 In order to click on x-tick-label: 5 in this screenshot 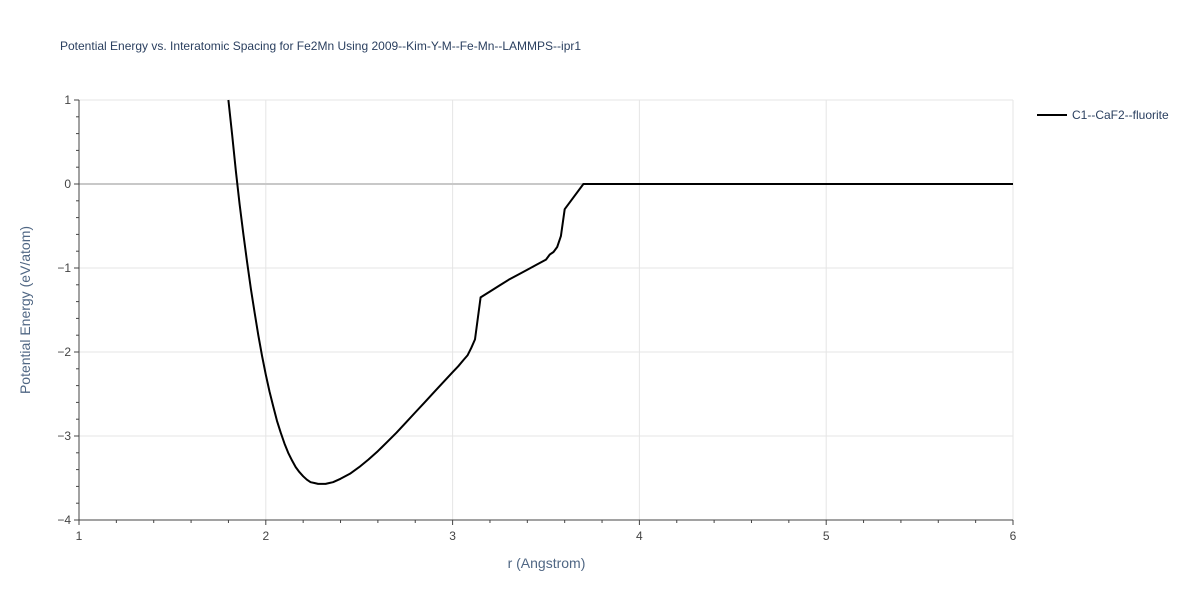, I will do `click(826, 536)`.